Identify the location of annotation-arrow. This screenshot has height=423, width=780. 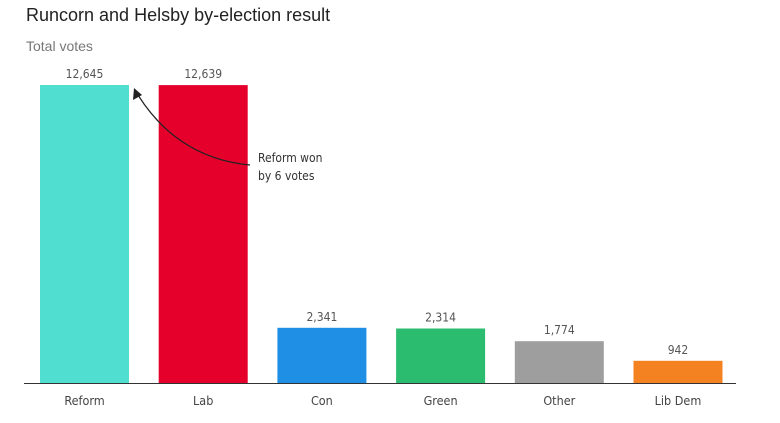
(194, 130).